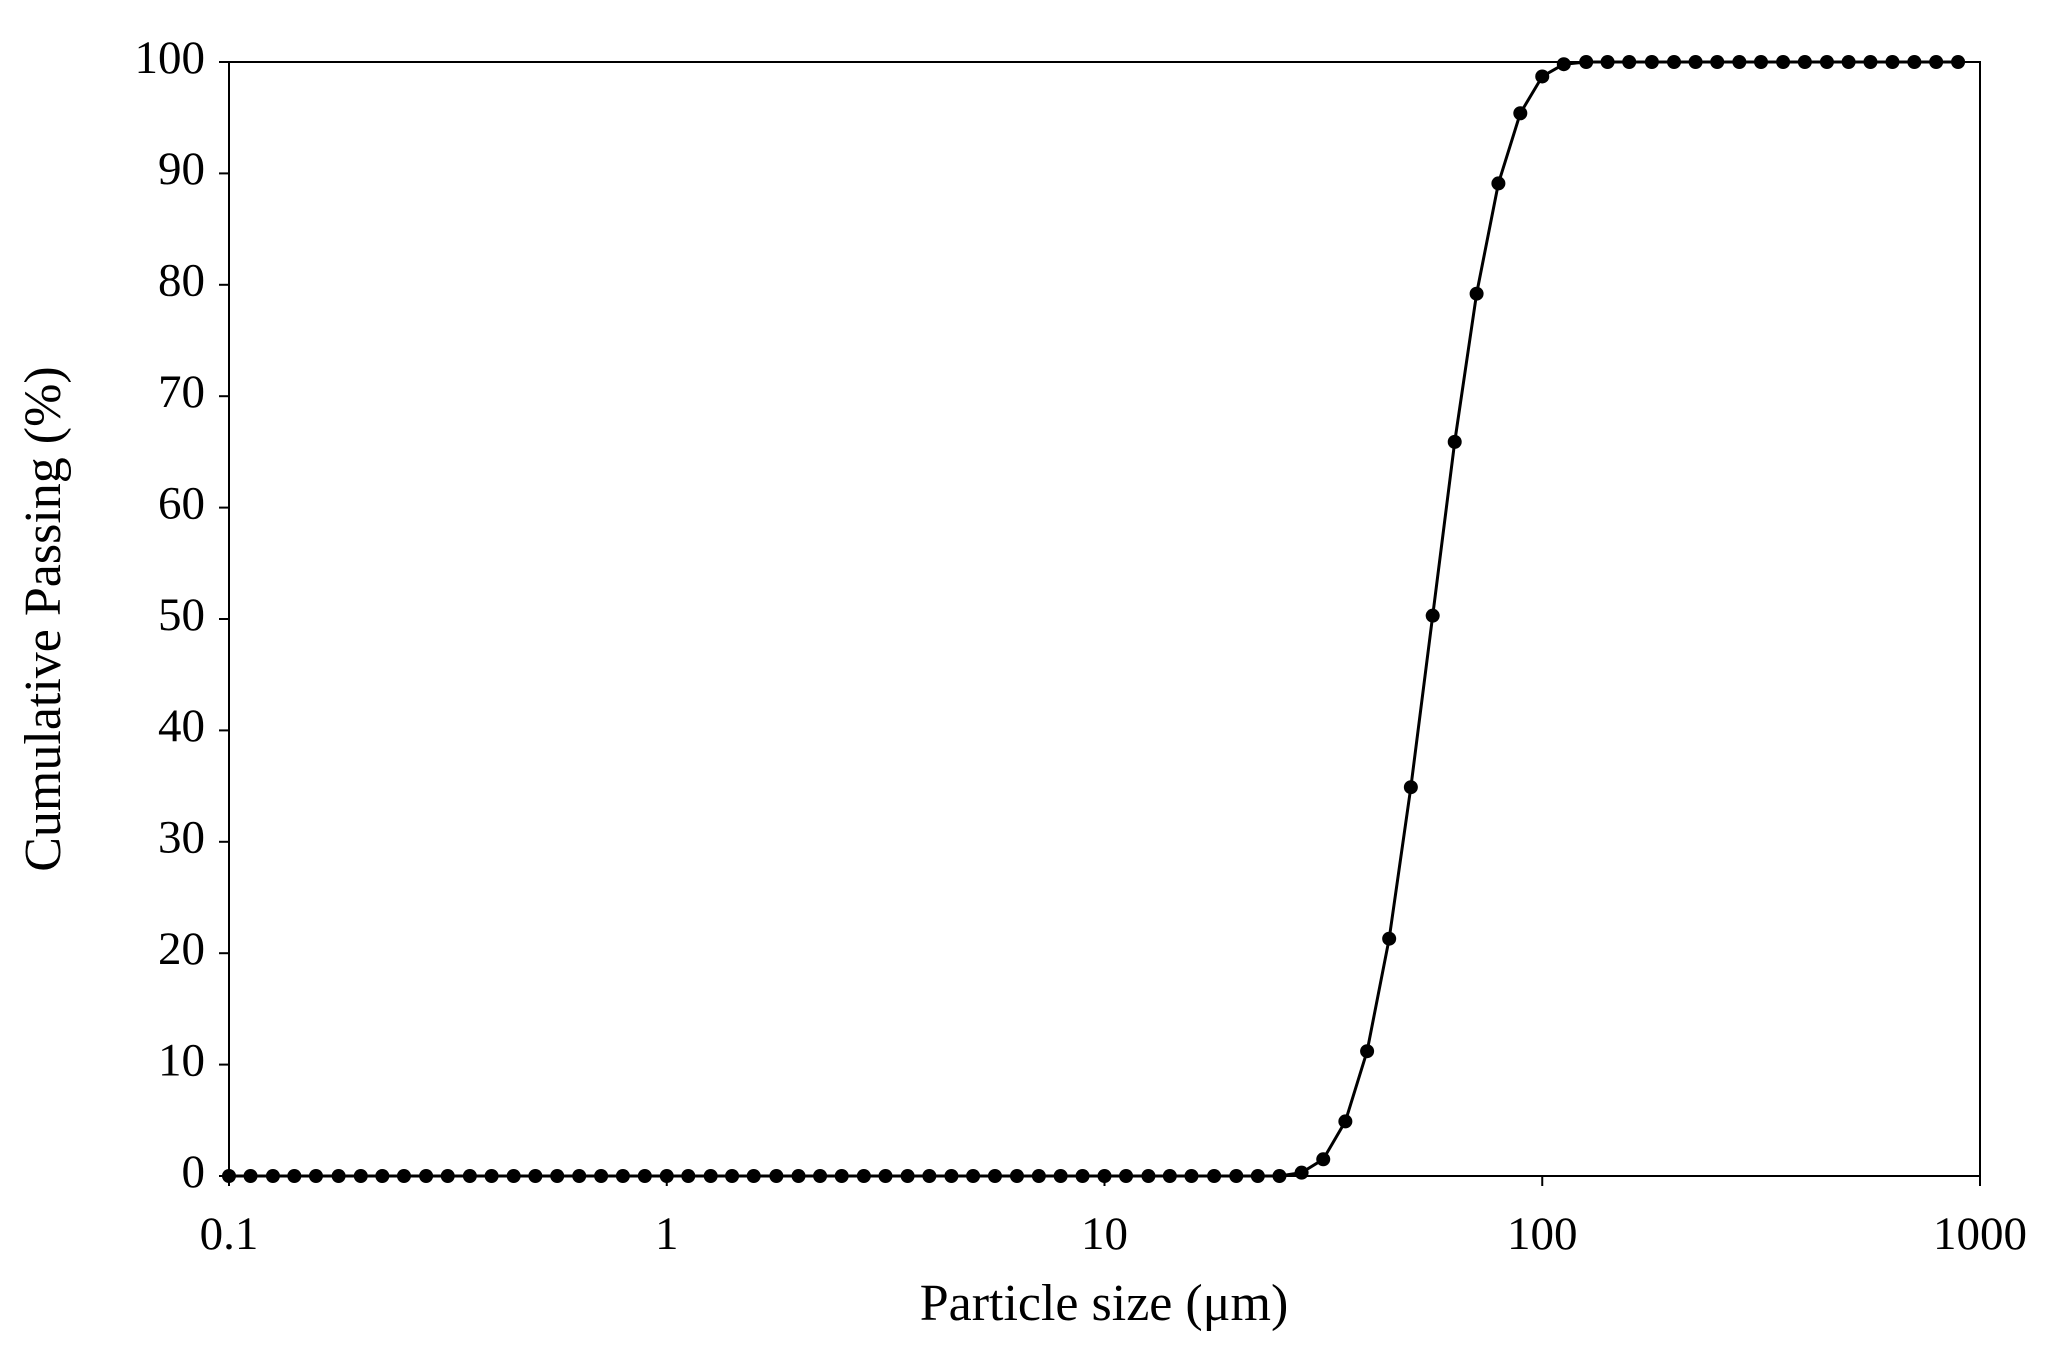 Image resolution: width=2046 pixels, height=1360 pixels. I want to click on y-tick-label: 0, so click(194, 1172).